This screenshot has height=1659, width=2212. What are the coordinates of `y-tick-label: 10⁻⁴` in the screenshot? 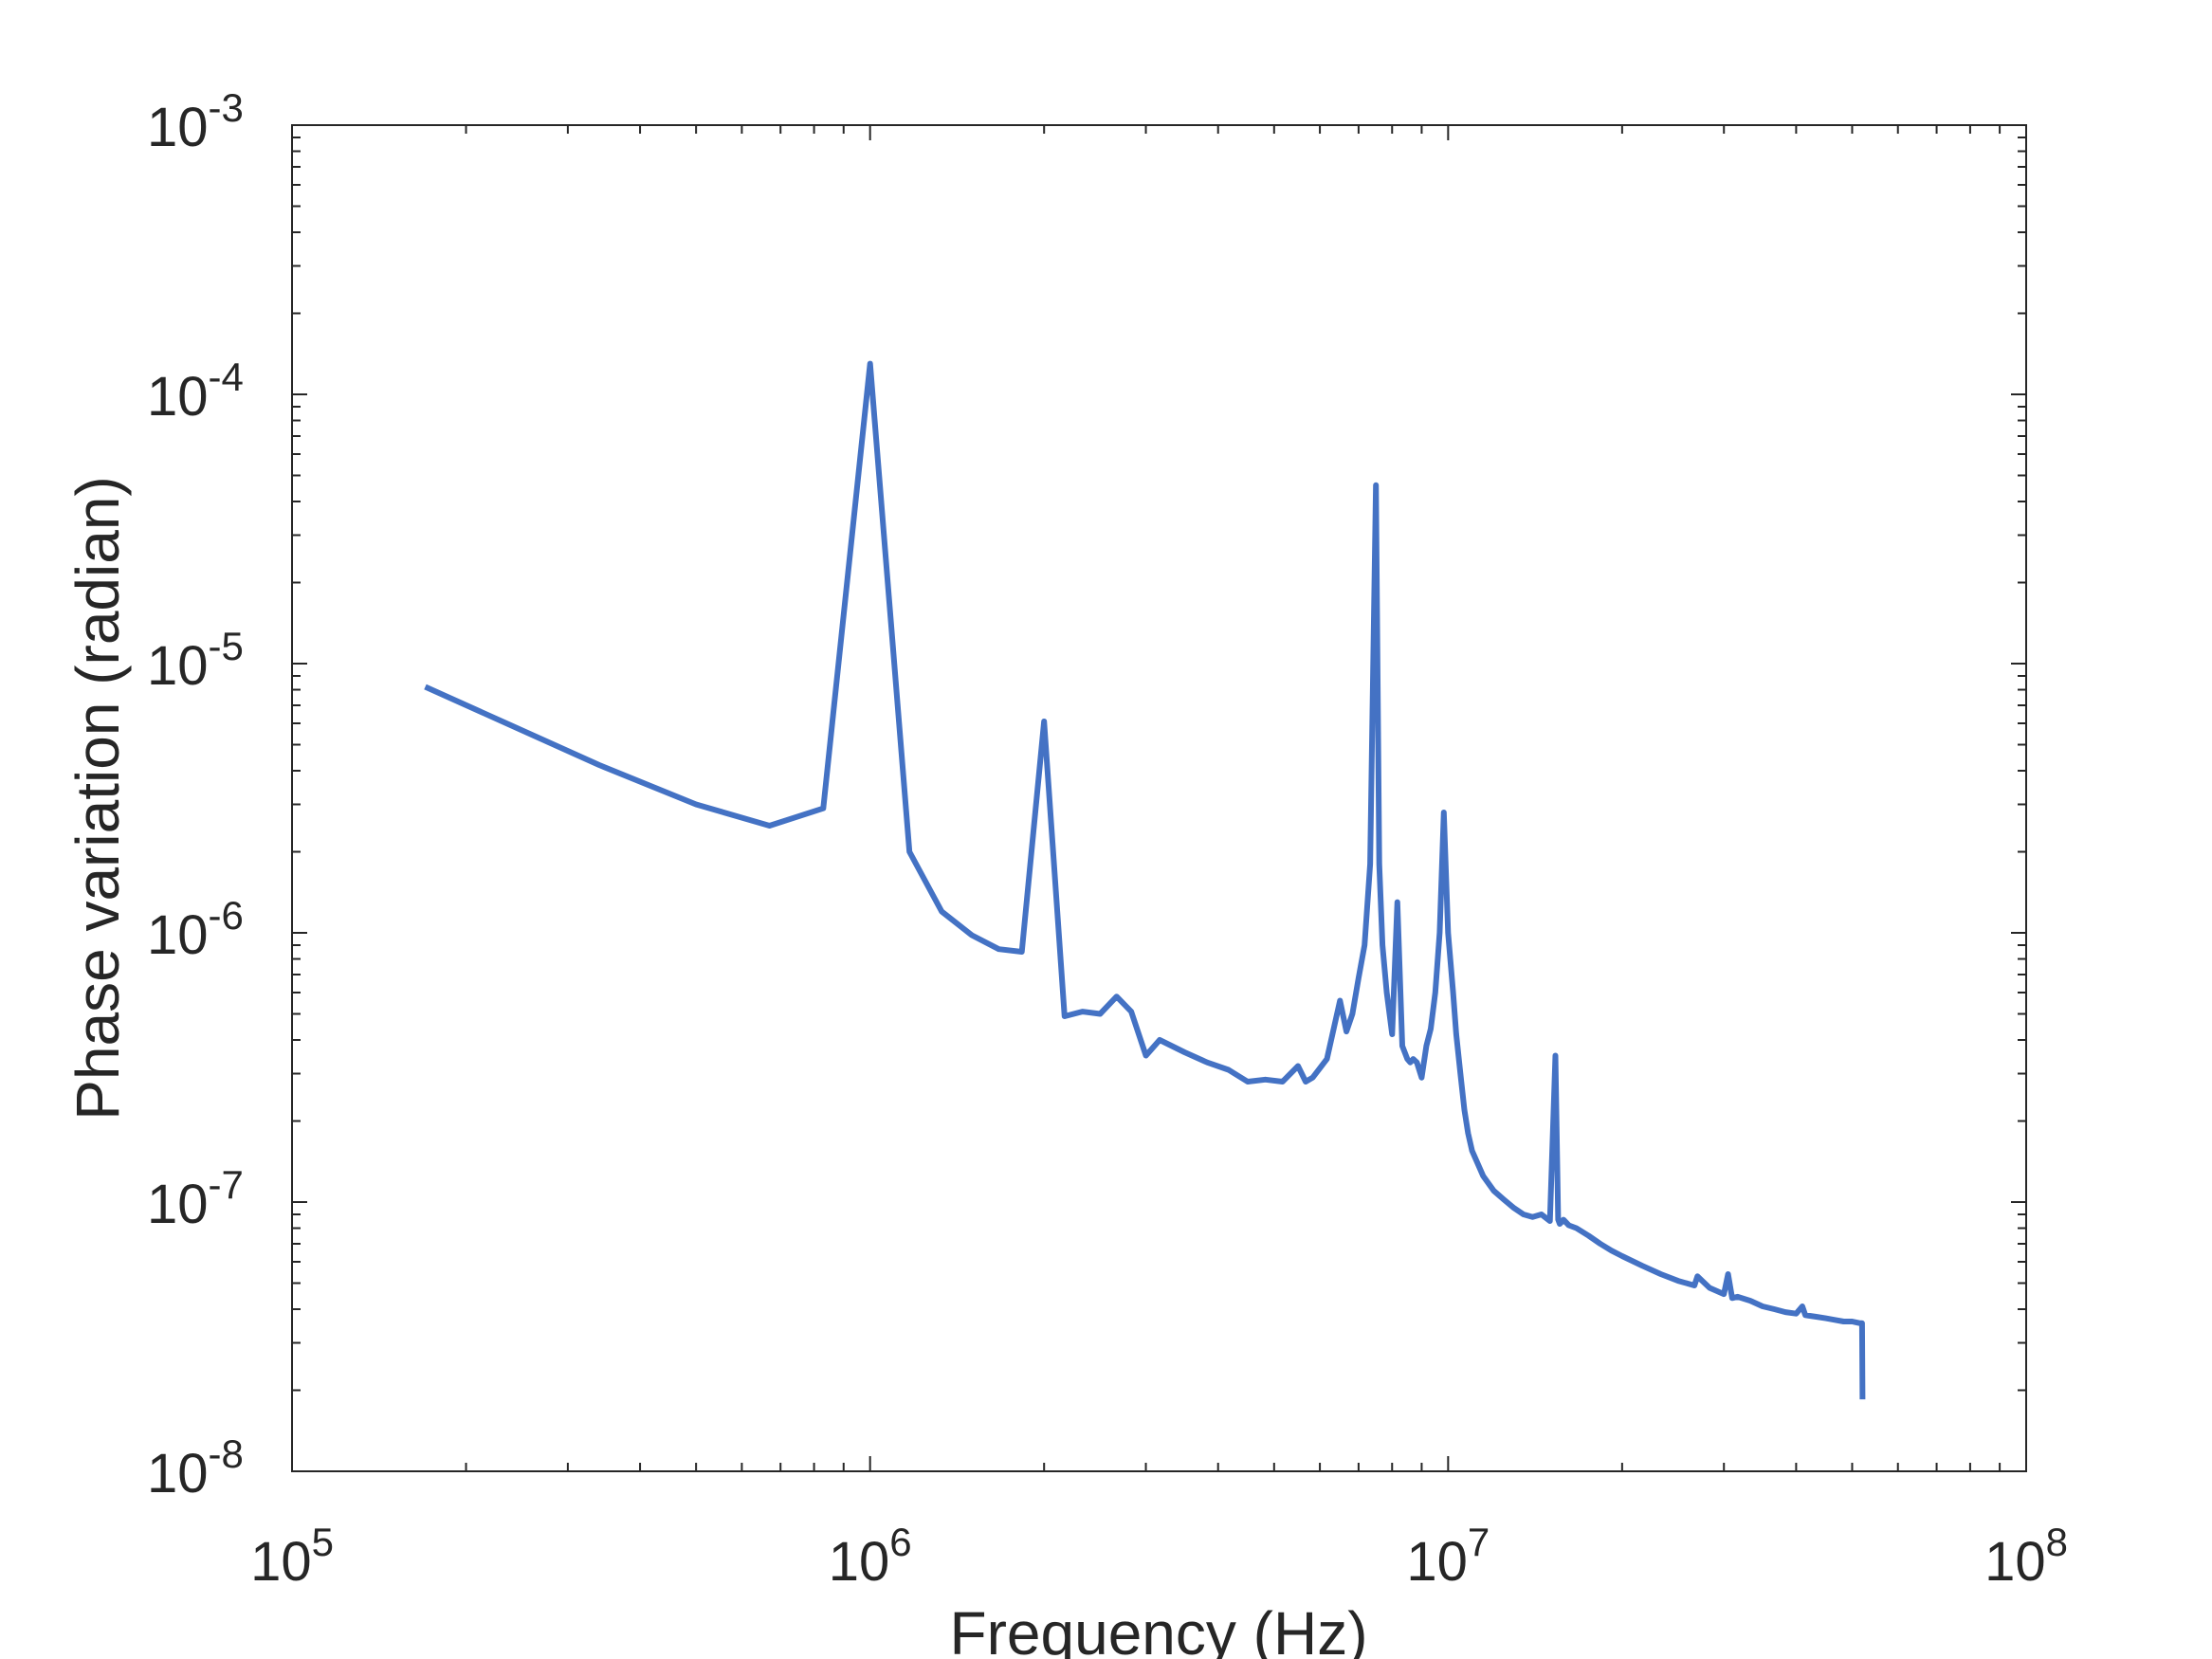 It's located at (195, 391).